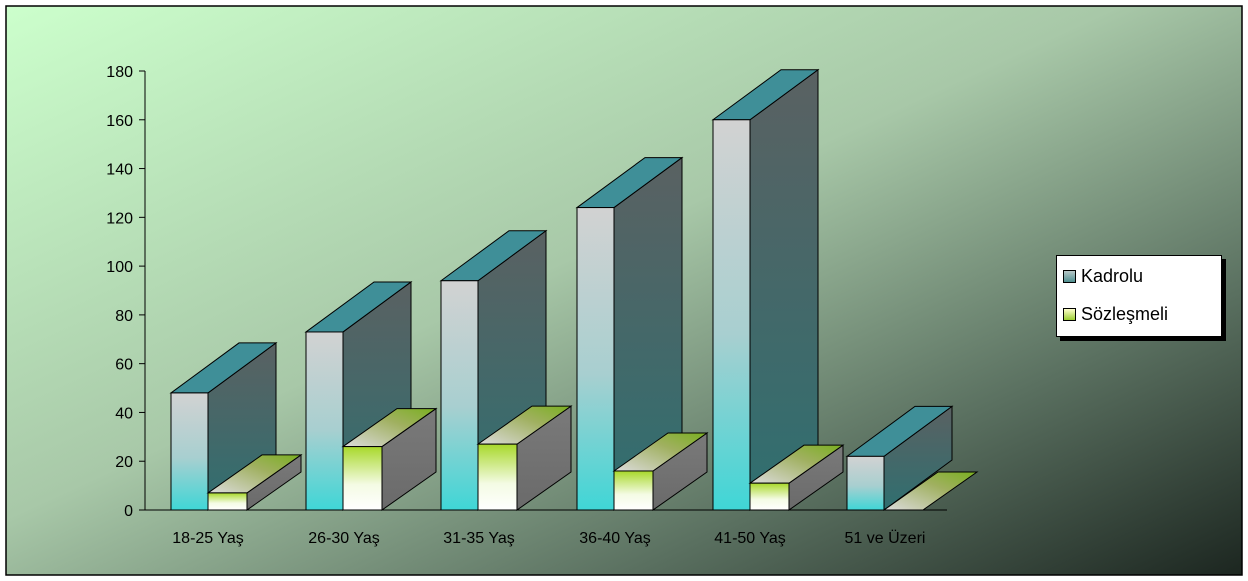 The image size is (1248, 581). What do you see at coordinates (124, 316) in the screenshot?
I see `y-tick-label: 80` at bounding box center [124, 316].